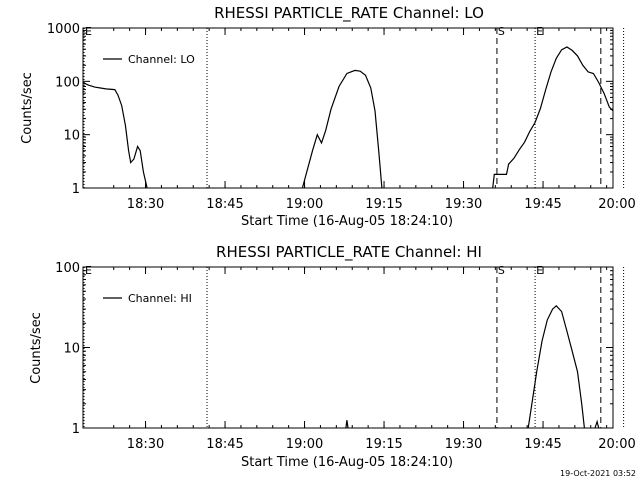  Describe the element at coordinates (598, 473) in the screenshot. I see `generated-timestamp: 19-Oct-2021 03:52` at that location.